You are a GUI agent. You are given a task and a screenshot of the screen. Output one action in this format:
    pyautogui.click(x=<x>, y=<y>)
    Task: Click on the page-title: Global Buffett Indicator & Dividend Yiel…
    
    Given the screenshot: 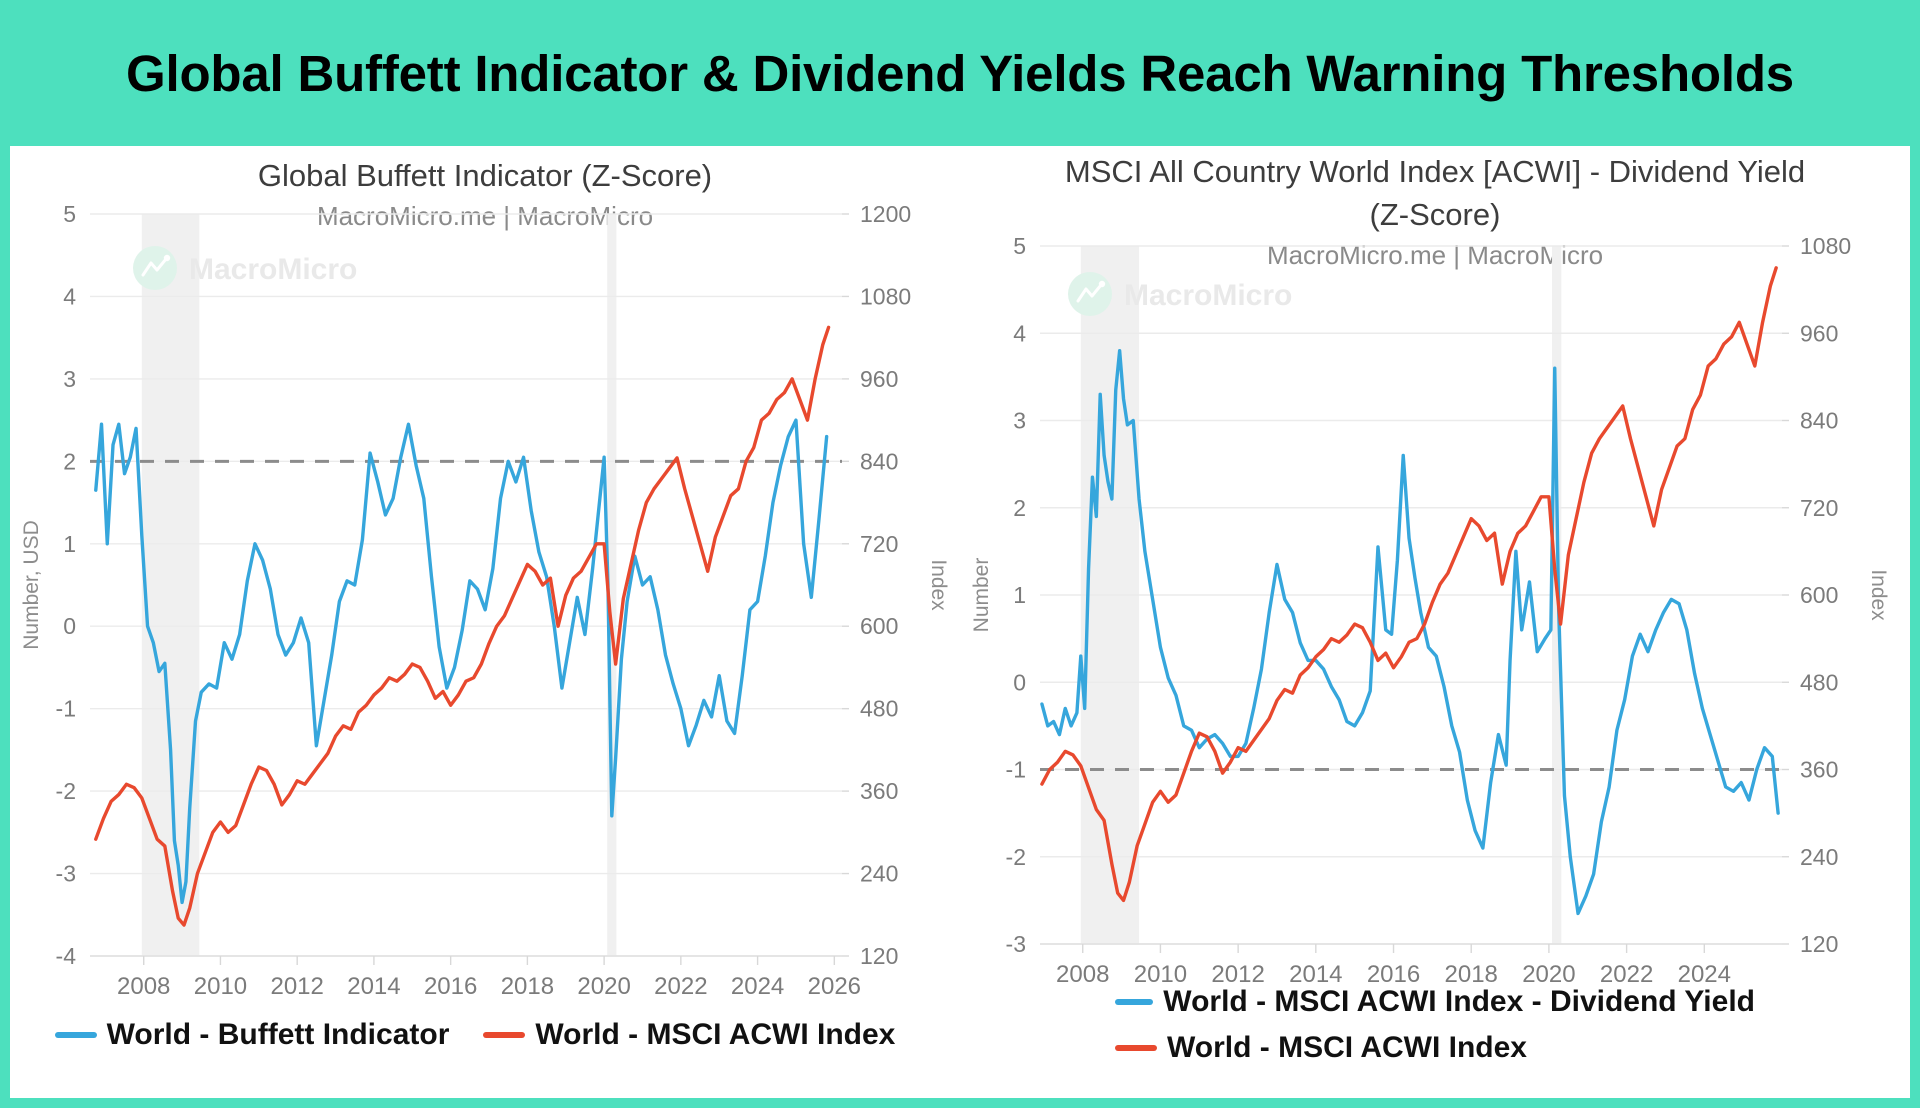 What is the action you would take?
    pyautogui.click(x=960, y=73)
    